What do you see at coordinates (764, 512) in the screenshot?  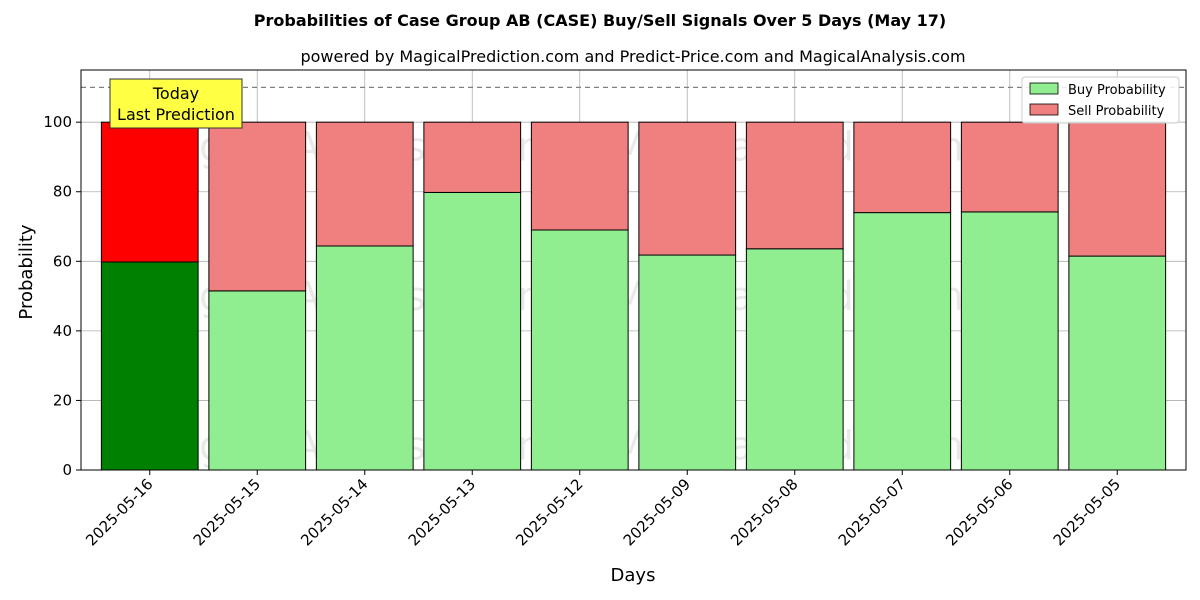 I see `x-tick-label: 2025-05-08` at bounding box center [764, 512].